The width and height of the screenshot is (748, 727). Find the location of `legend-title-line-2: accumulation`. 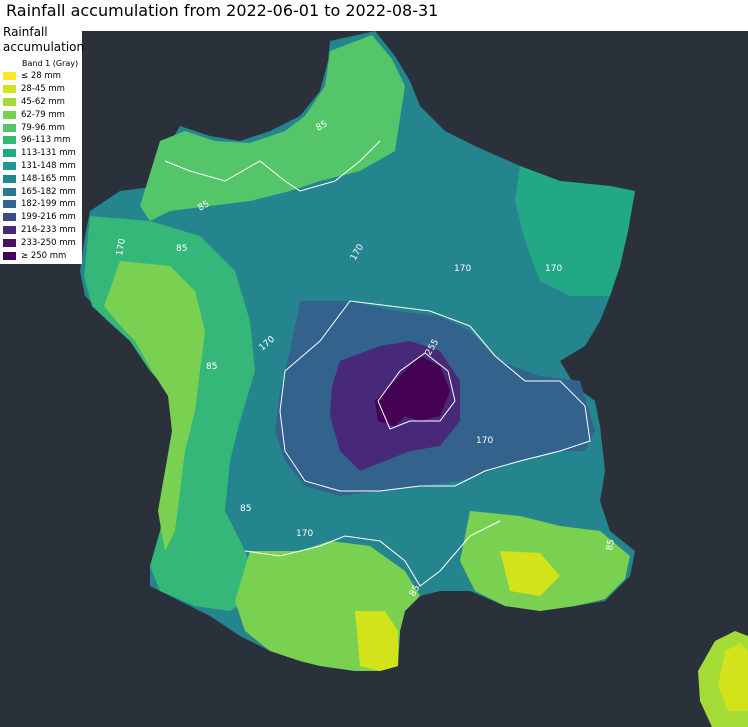

legend-title-line-2: accumulation is located at coordinates (44, 47).